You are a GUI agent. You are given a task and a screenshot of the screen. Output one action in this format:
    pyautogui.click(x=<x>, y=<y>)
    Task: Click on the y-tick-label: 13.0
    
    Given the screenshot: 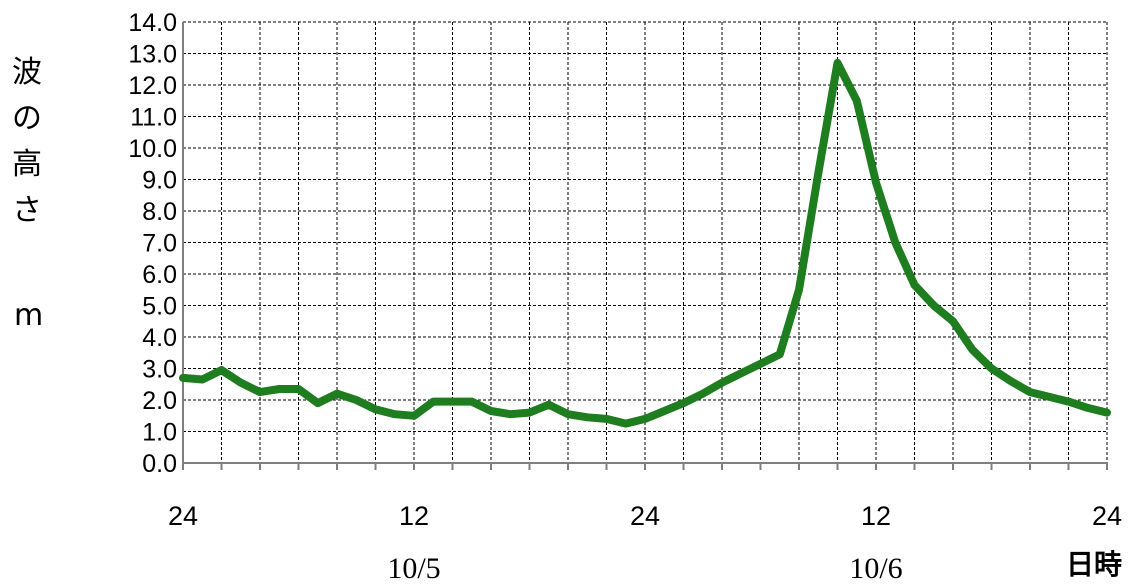 What is the action you would take?
    pyautogui.click(x=152, y=55)
    